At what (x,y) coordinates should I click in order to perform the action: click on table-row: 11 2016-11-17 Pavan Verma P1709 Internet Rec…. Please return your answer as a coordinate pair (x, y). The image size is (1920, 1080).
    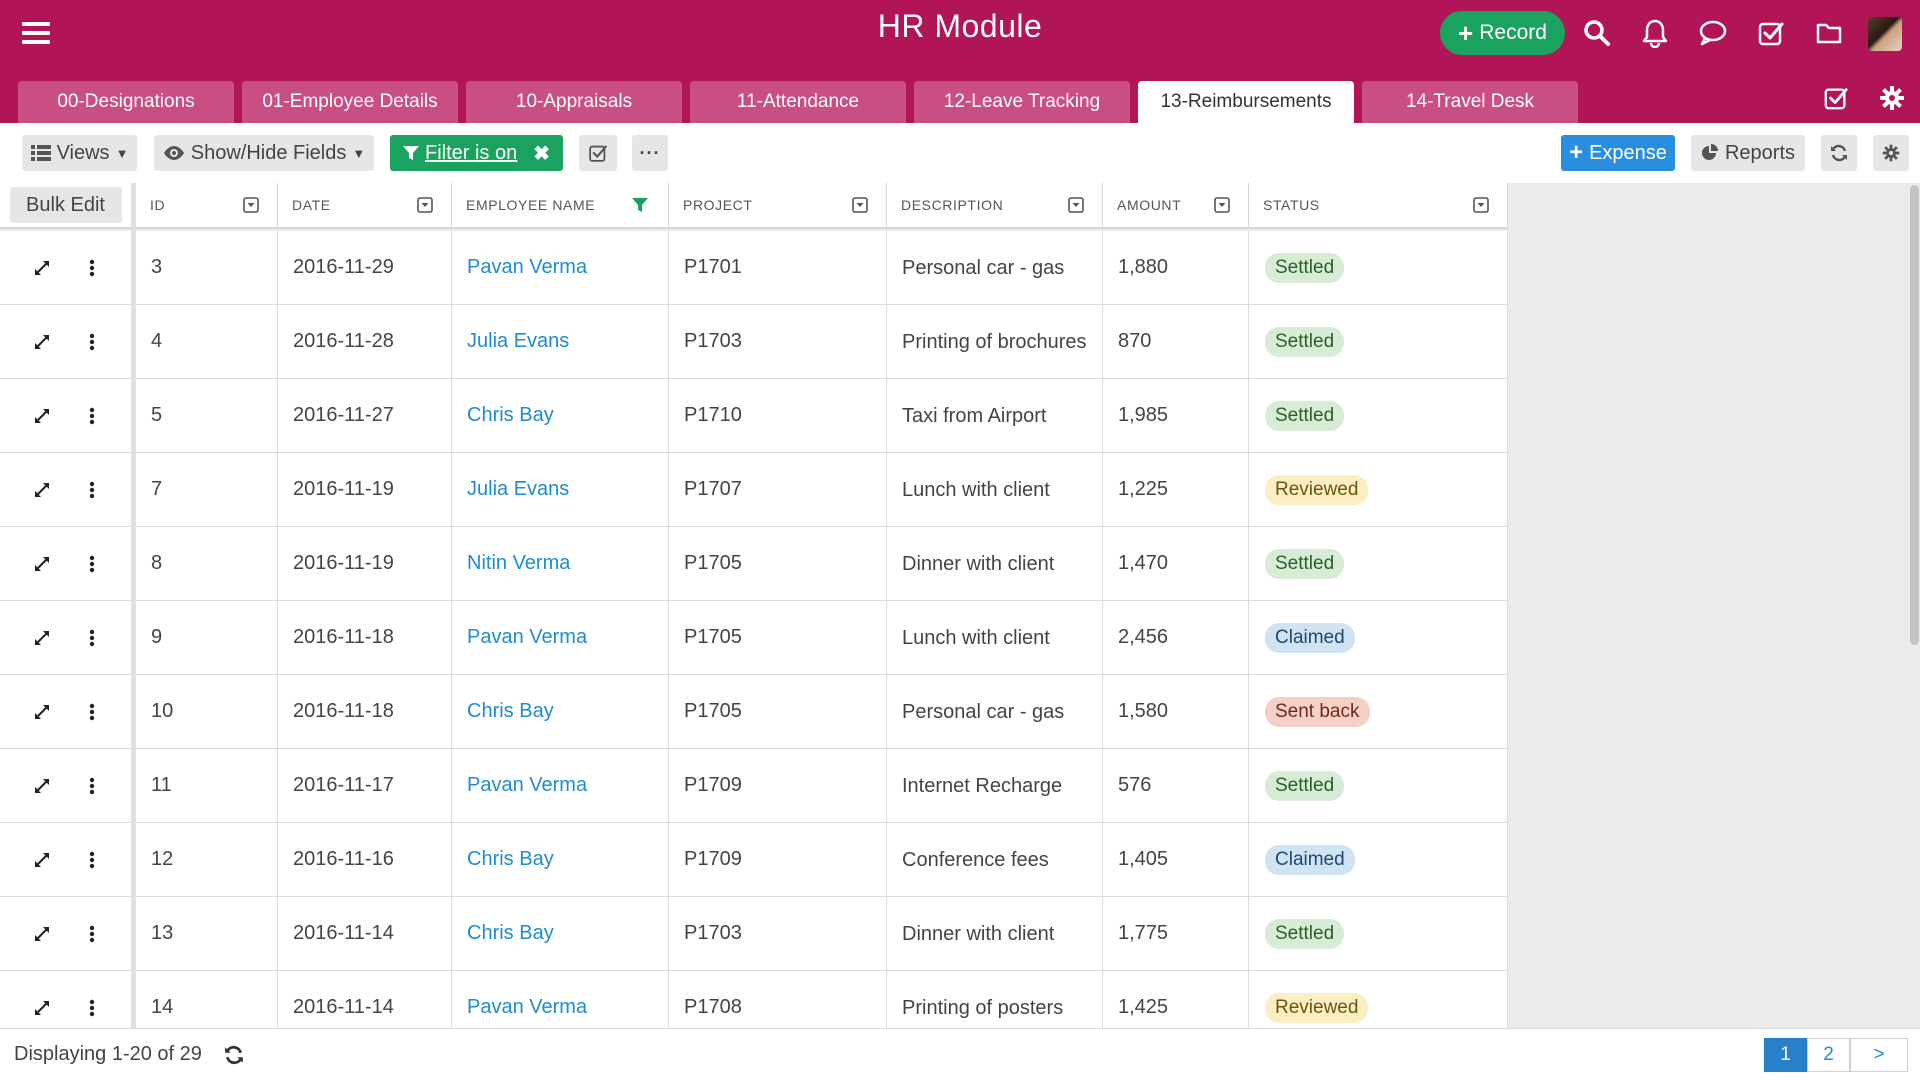
    Looking at the image, I should click on (754, 786).